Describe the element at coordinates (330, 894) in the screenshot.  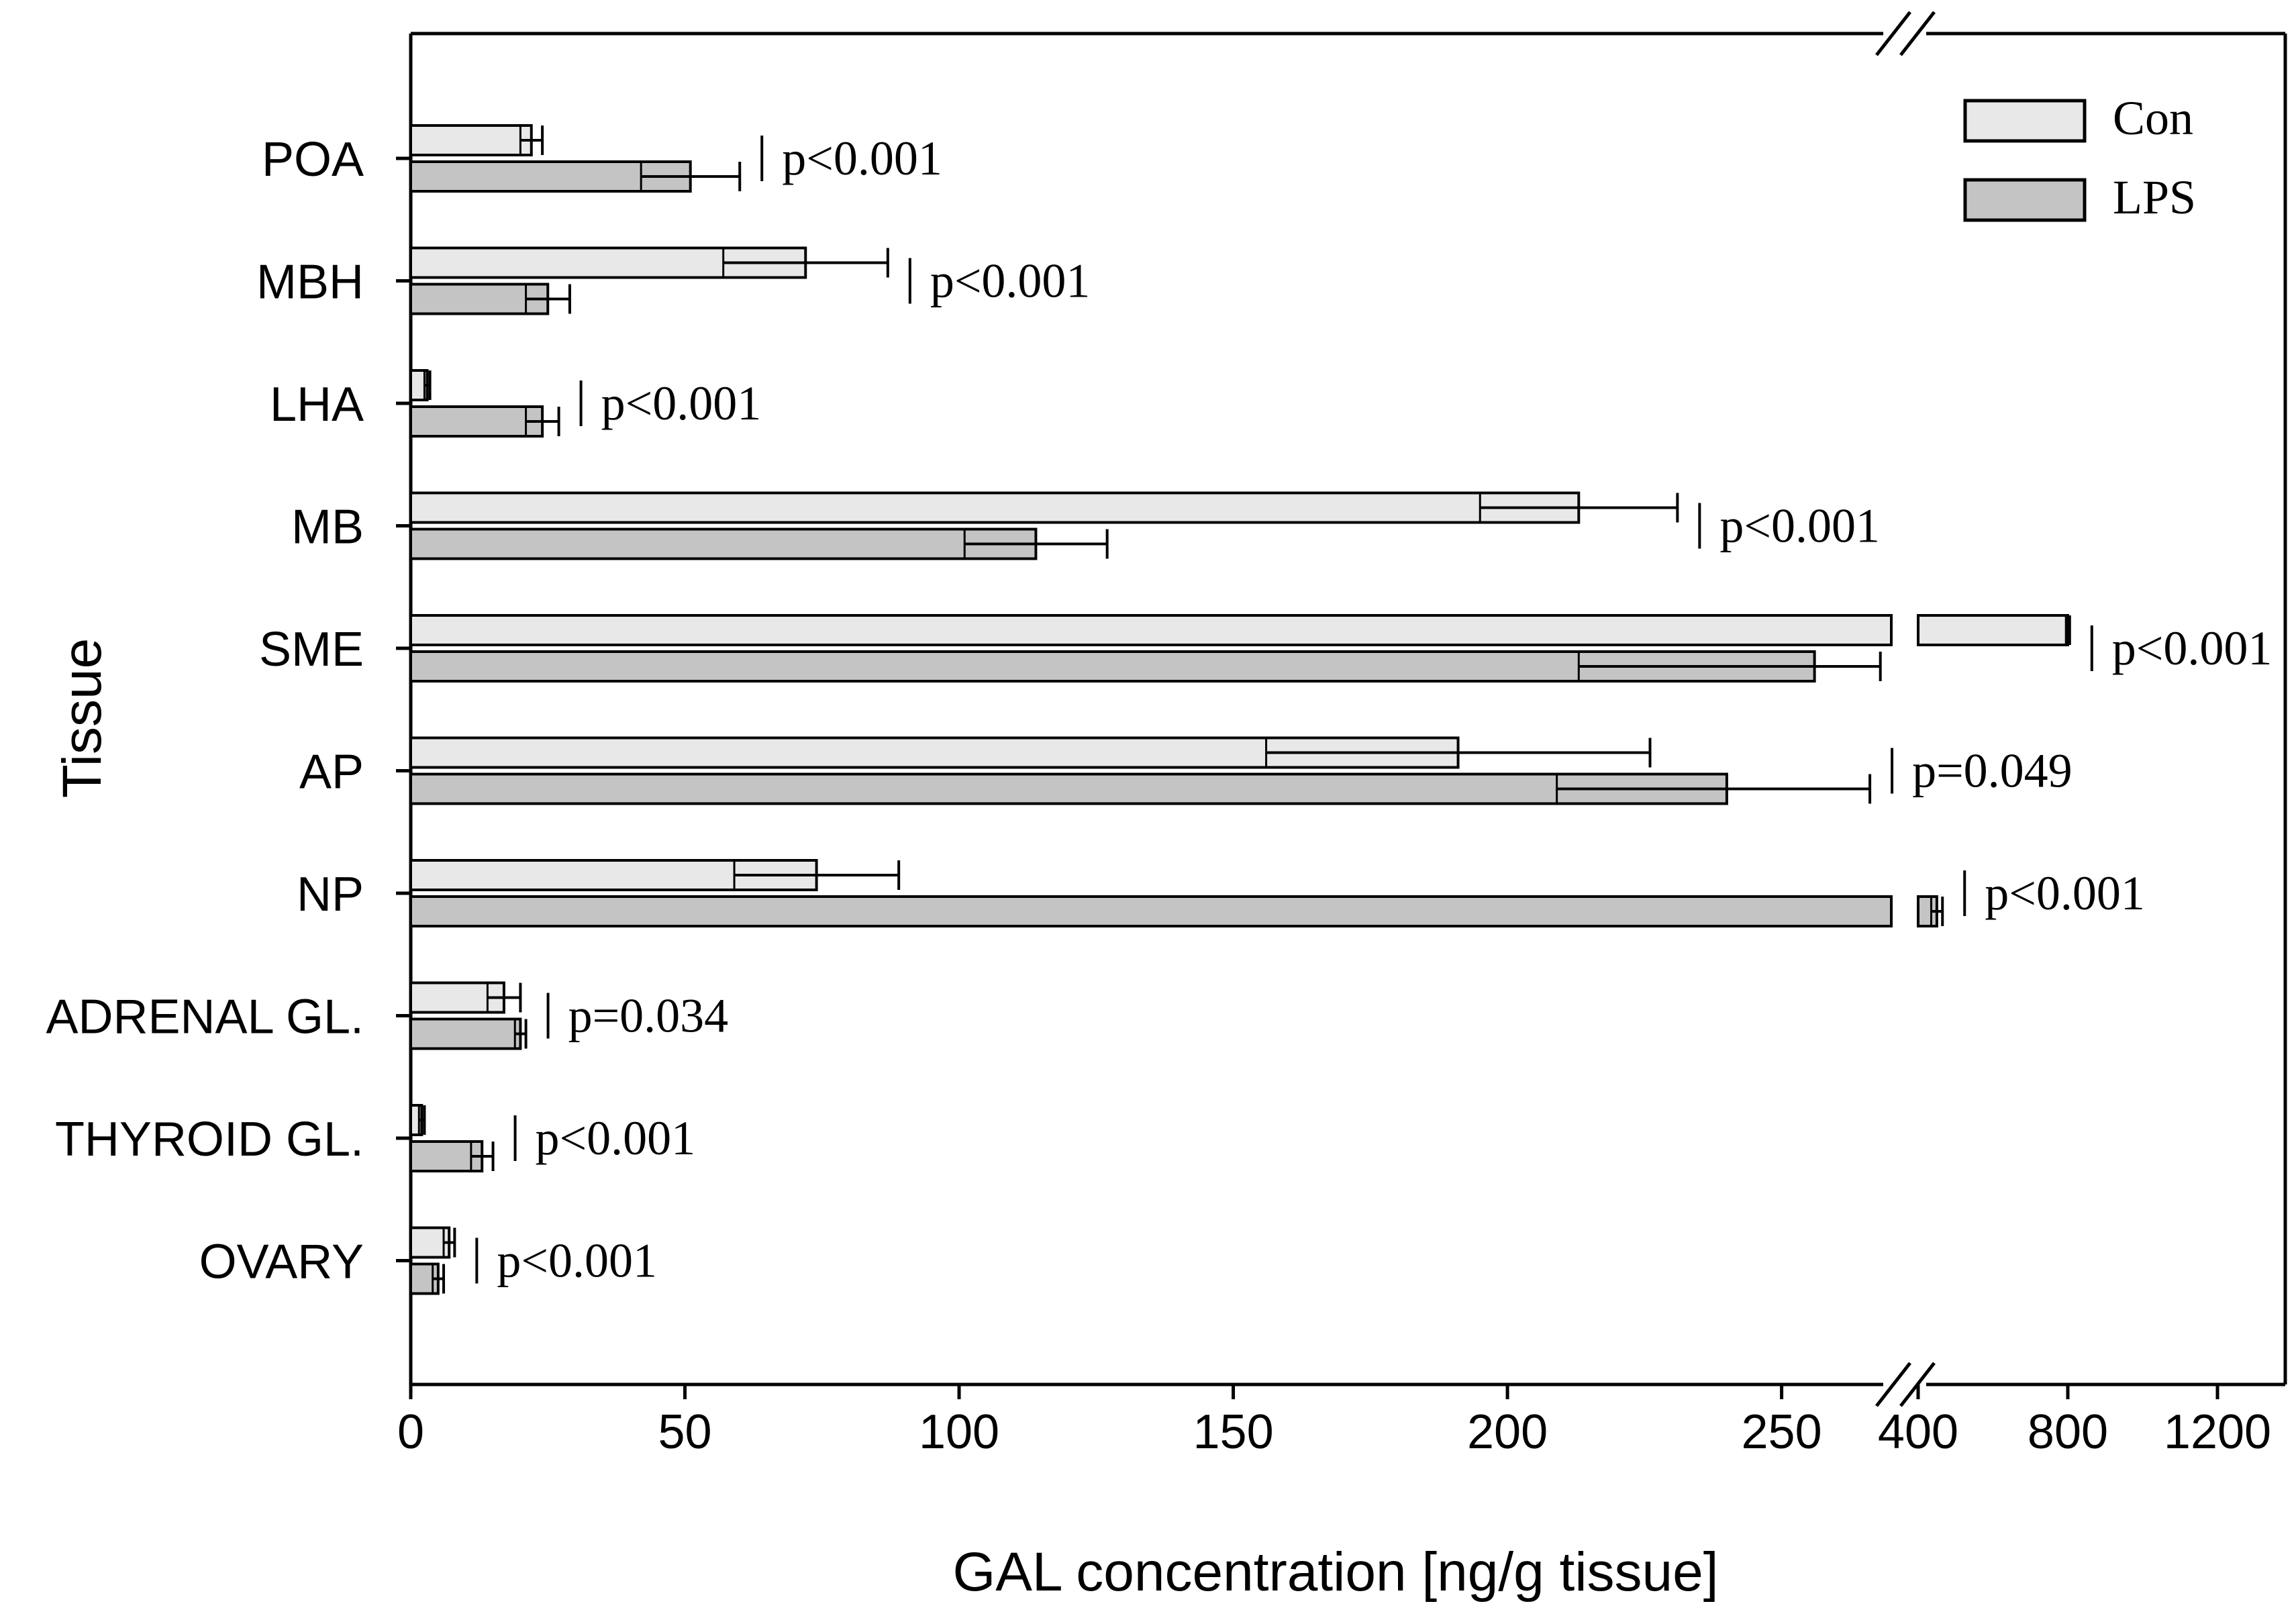
I see `y-tick-label: NP` at that location.